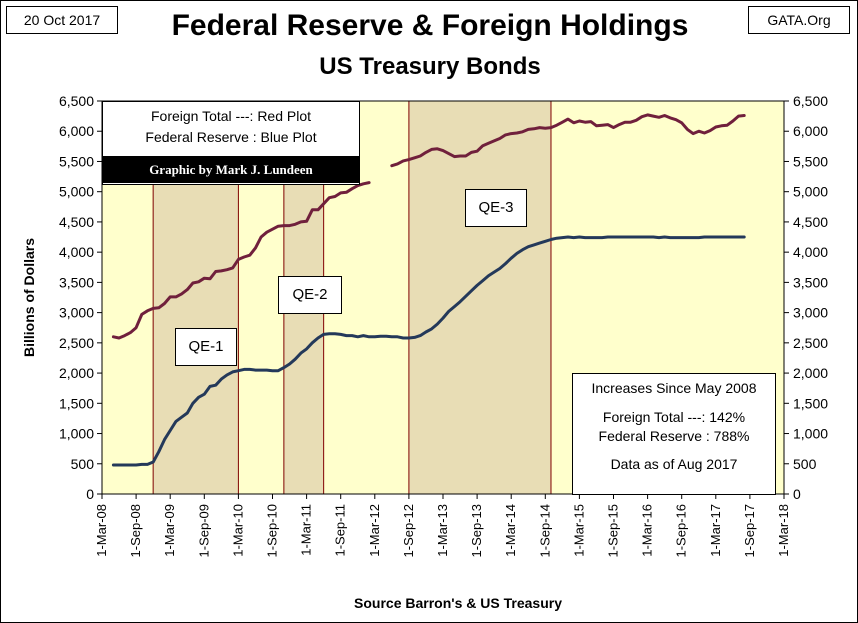 The image size is (858, 623). I want to click on x-tick-label: 1-Mar-13, so click(442, 530).